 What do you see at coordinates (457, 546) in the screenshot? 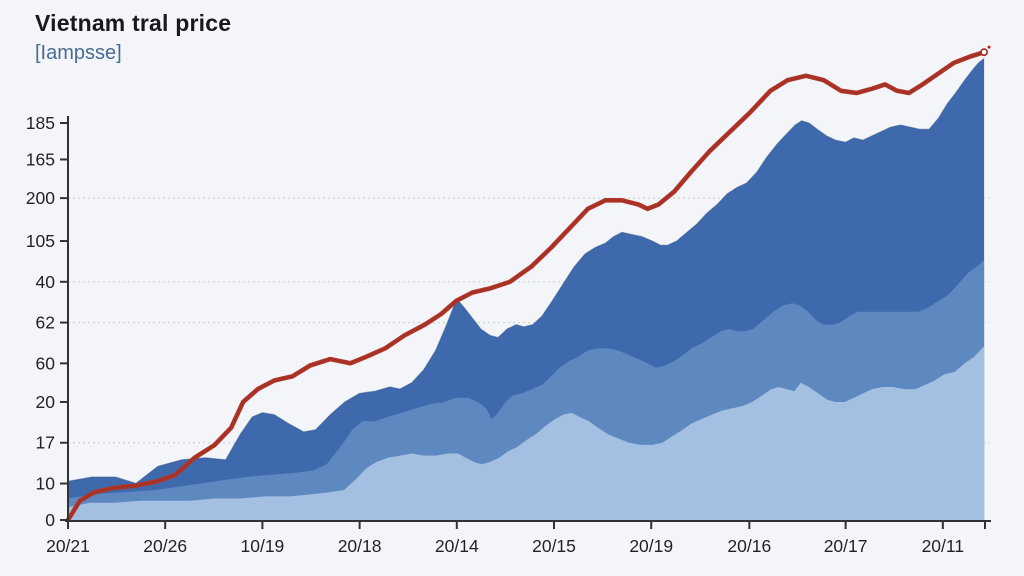
I see `x-tick-label: 20/14` at bounding box center [457, 546].